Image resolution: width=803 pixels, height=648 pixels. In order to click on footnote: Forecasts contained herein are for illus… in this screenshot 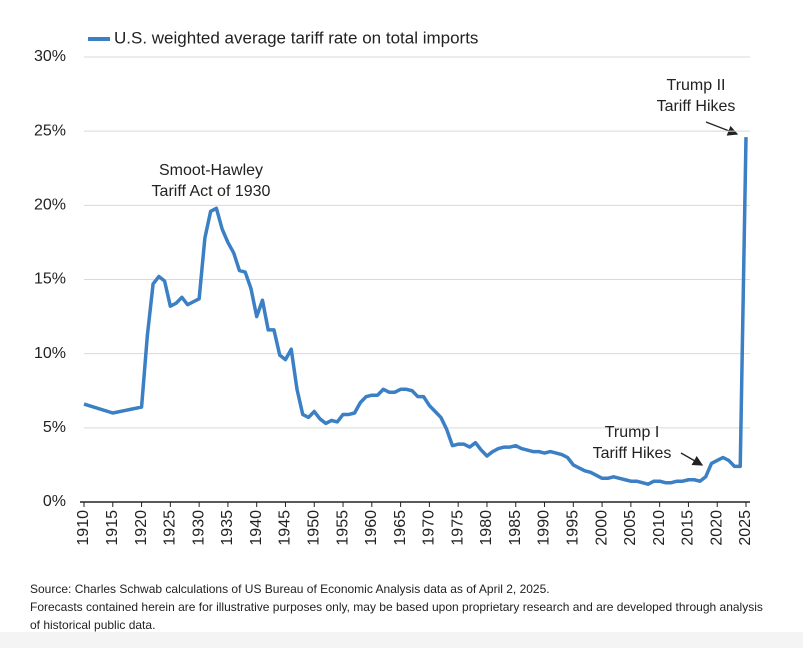, I will do `click(396, 607)`.